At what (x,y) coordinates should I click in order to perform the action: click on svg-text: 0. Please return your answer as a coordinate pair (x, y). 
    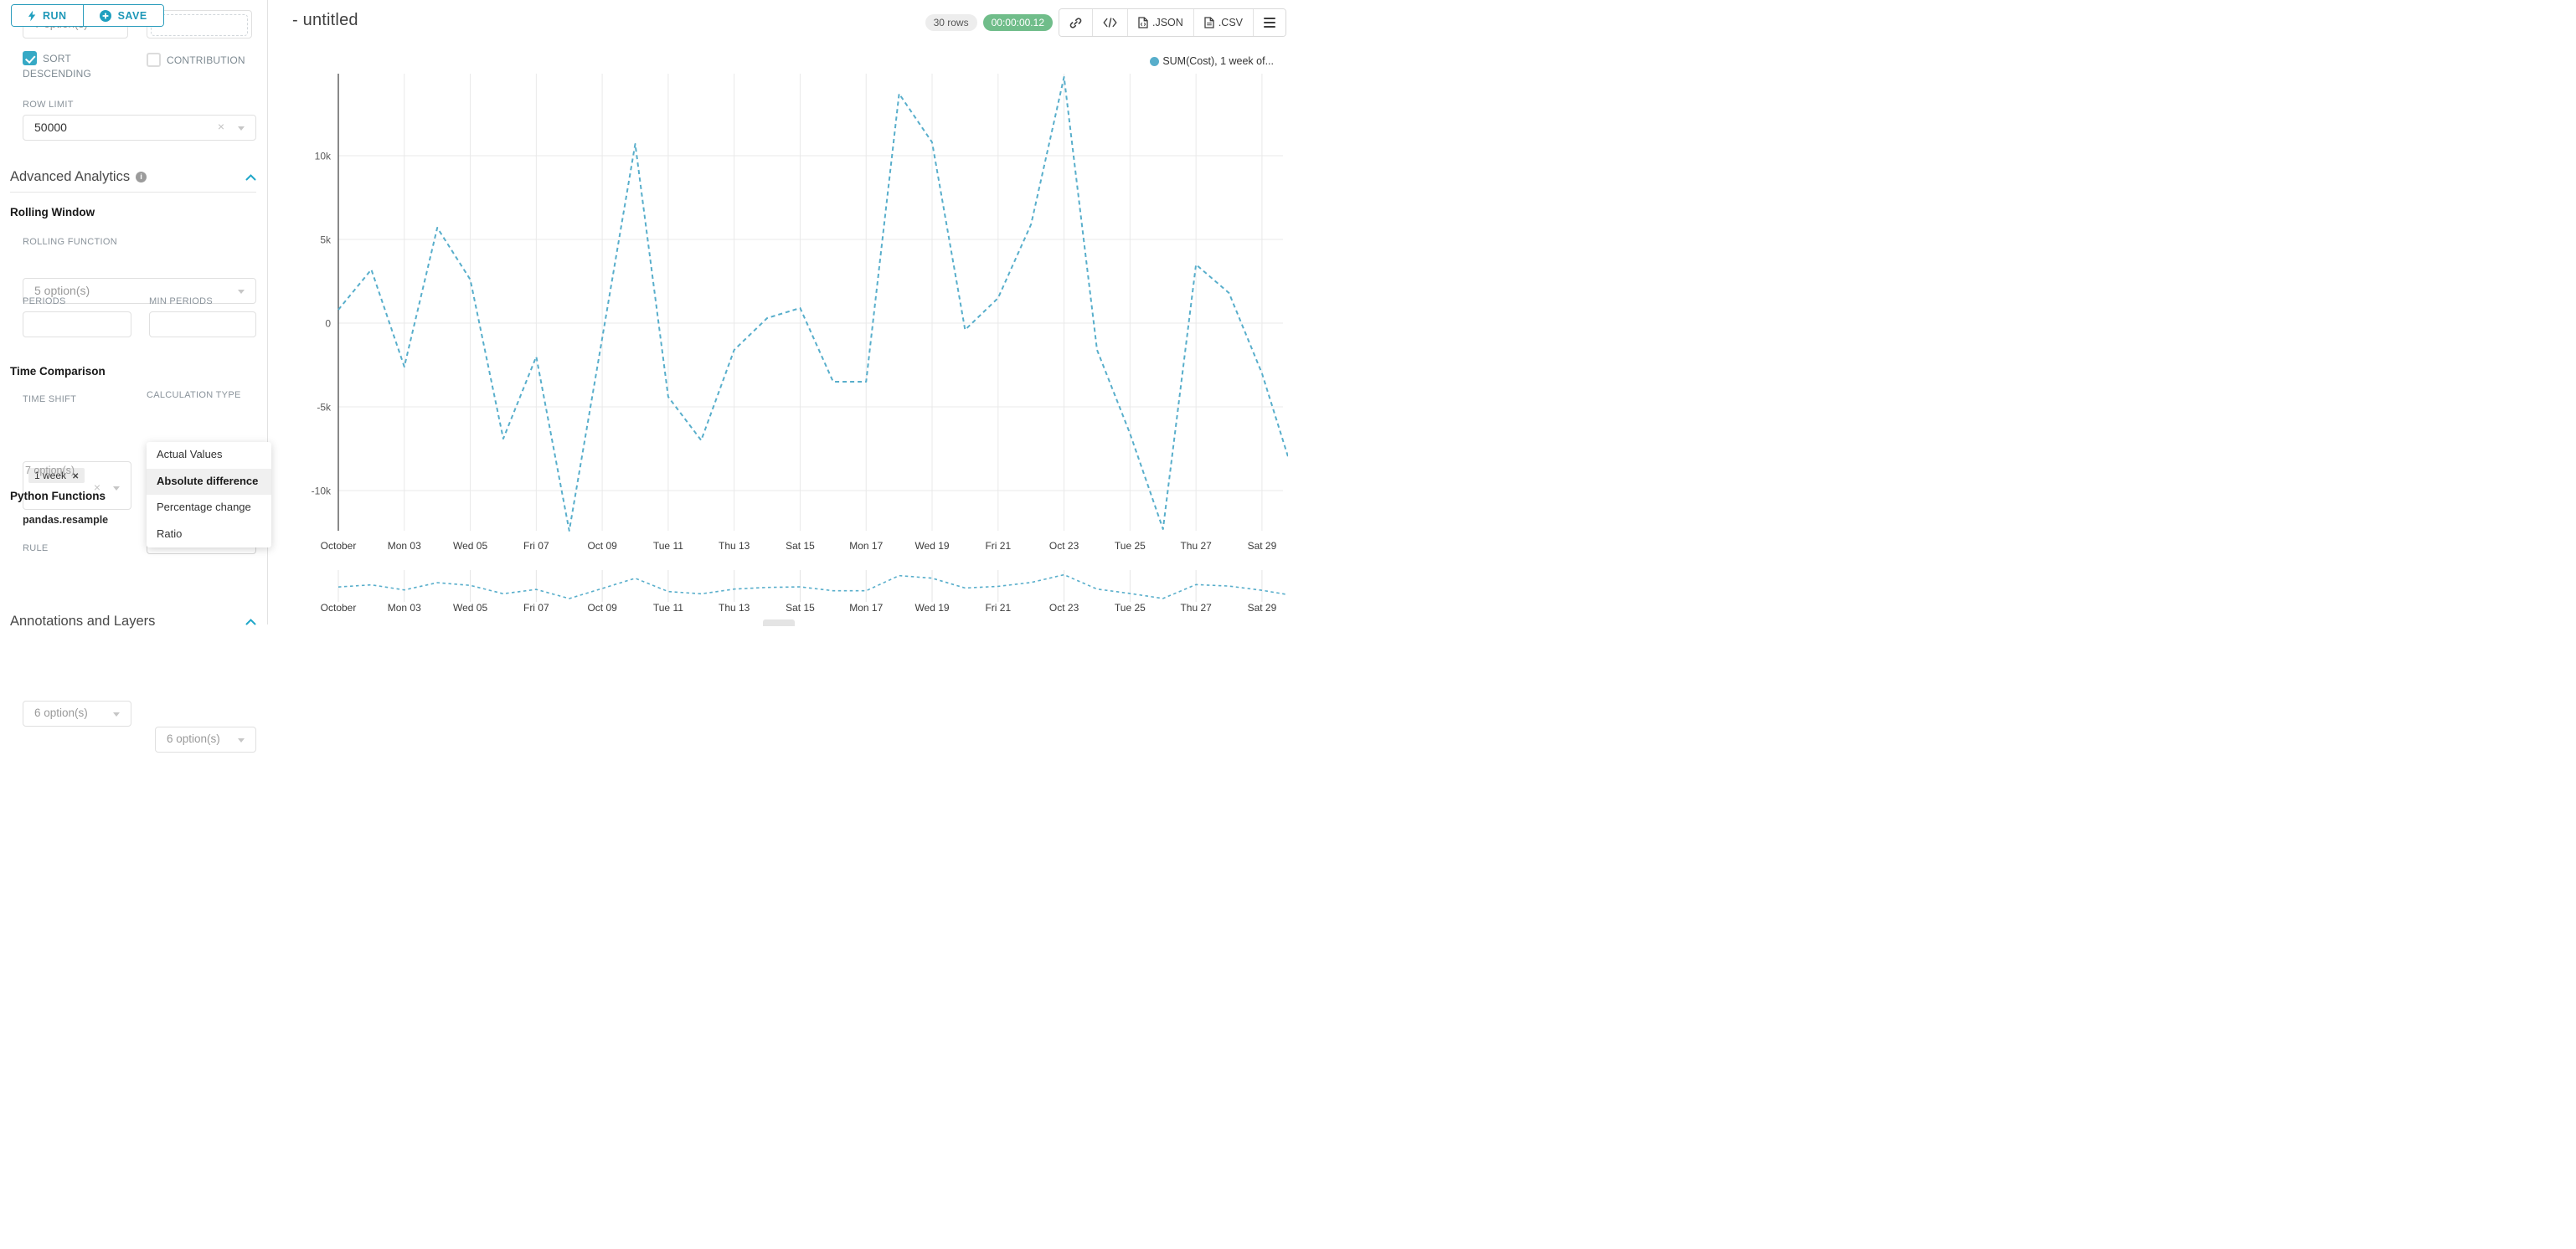
    Looking at the image, I should click on (328, 324).